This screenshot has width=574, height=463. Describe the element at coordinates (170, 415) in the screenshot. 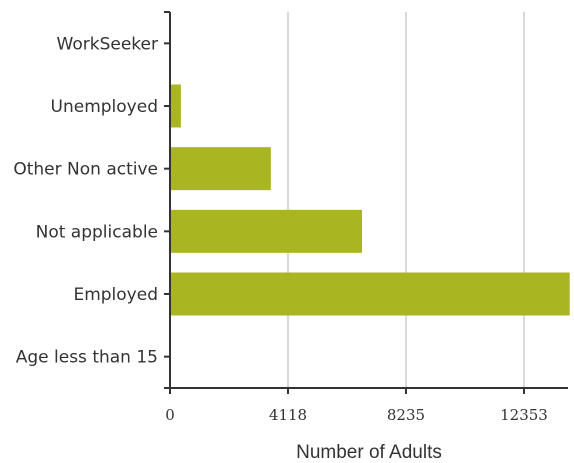

I see `x-tick-label: 0` at that location.